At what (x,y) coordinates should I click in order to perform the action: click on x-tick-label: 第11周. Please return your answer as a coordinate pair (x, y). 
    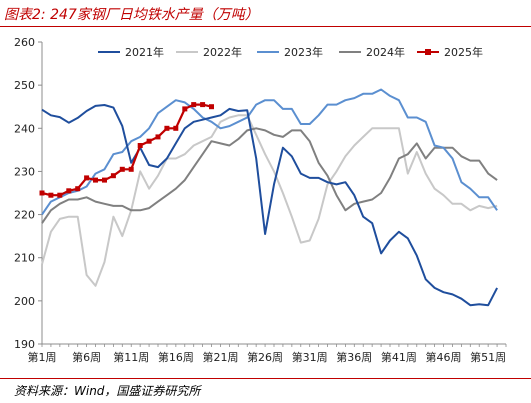
    Looking at the image, I should click on (131, 357).